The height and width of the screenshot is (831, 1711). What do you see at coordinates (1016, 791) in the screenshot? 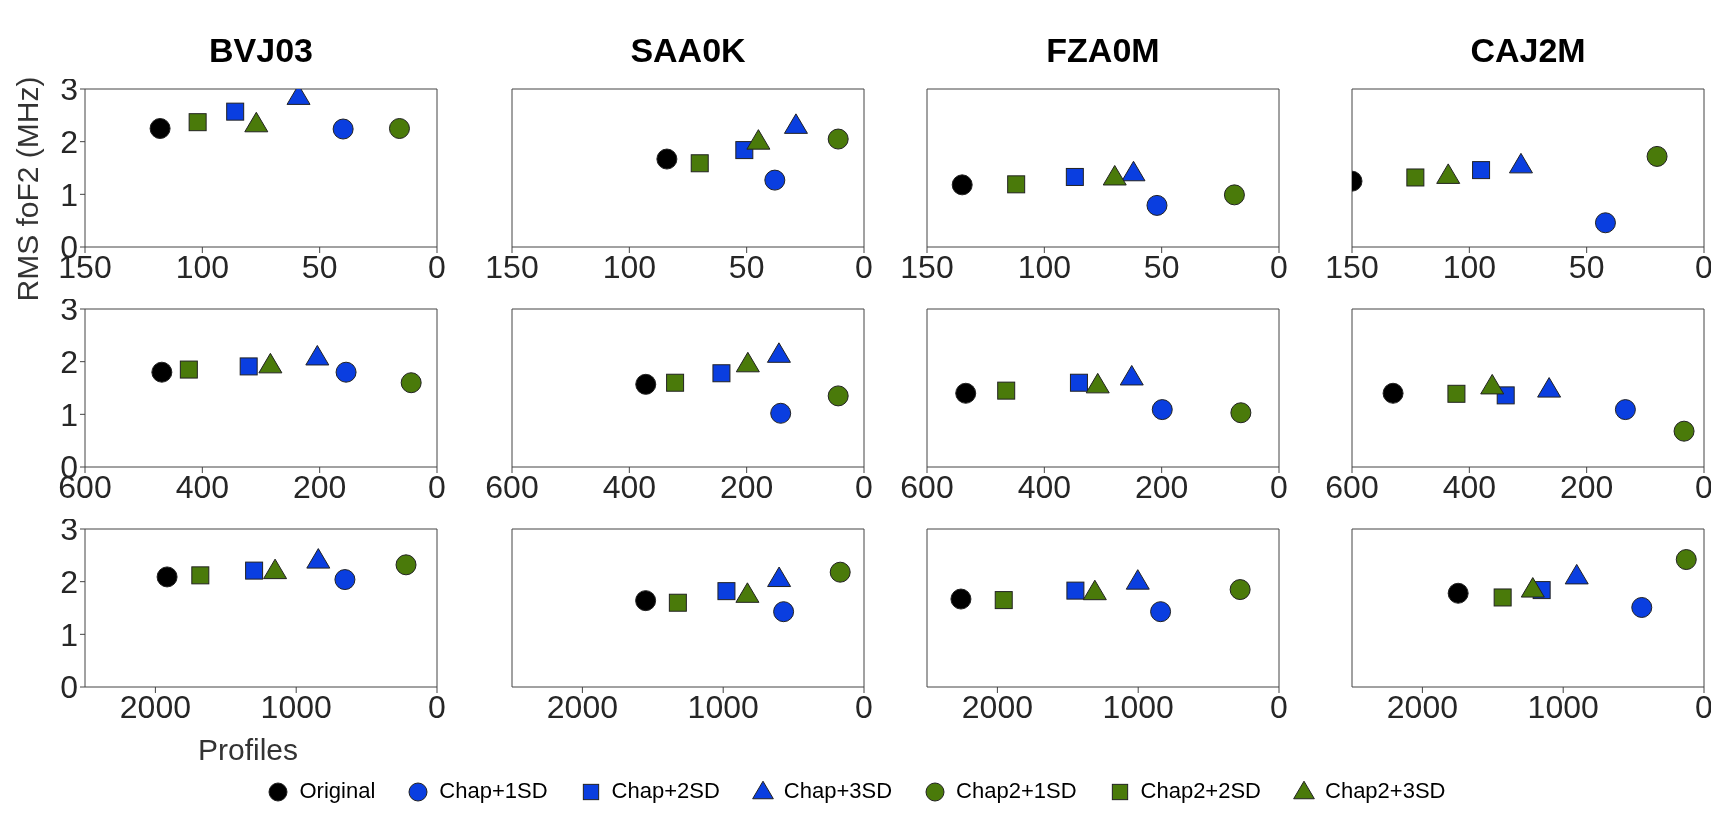
I see `legend-label: Chap2+1SD` at bounding box center [1016, 791].